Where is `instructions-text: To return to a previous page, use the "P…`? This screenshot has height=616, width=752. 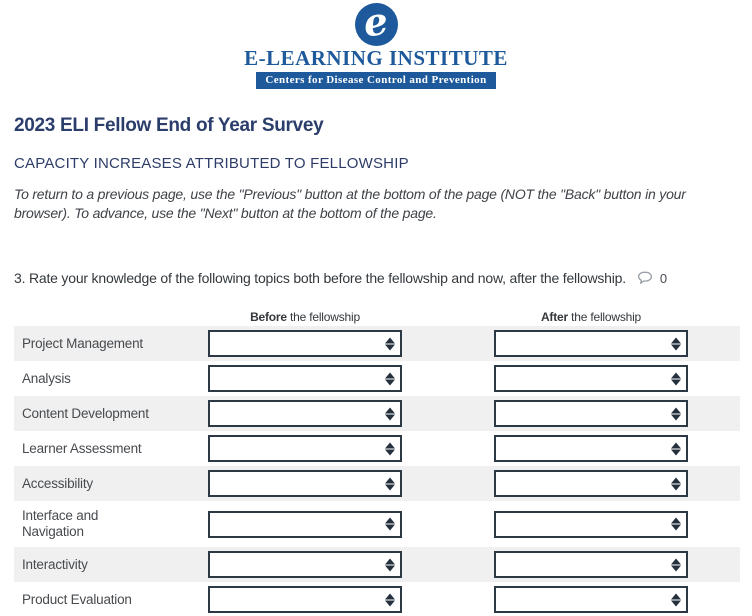
instructions-text: To return to a previous page, use the "P… is located at coordinates (350, 204).